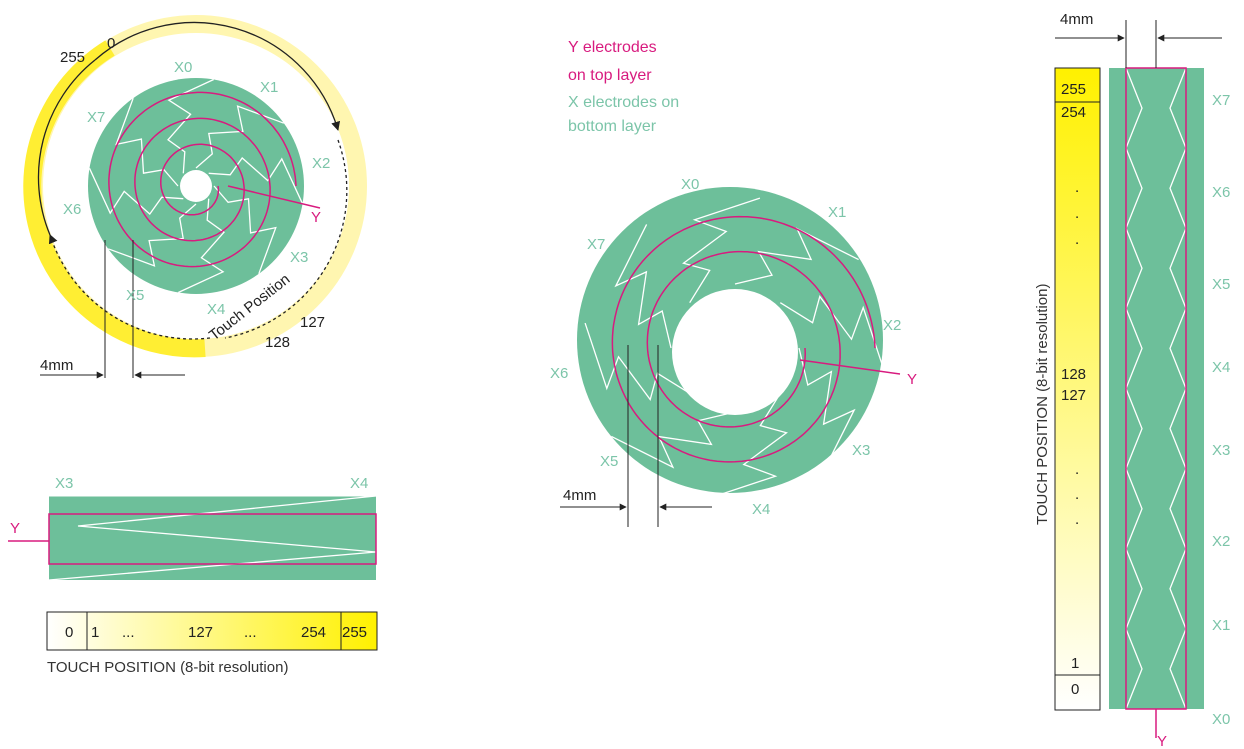 This screenshot has width=1244, height=749. I want to click on vslider-label-x0: X0, so click(1221, 719).